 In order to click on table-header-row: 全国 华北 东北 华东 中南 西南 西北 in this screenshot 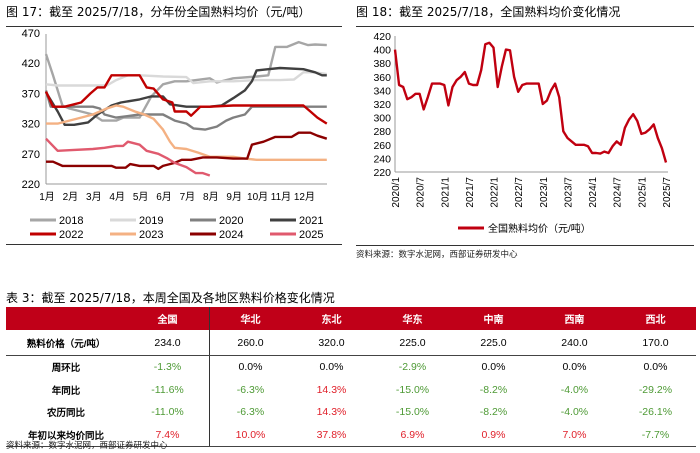, I will do `click(351, 318)`.